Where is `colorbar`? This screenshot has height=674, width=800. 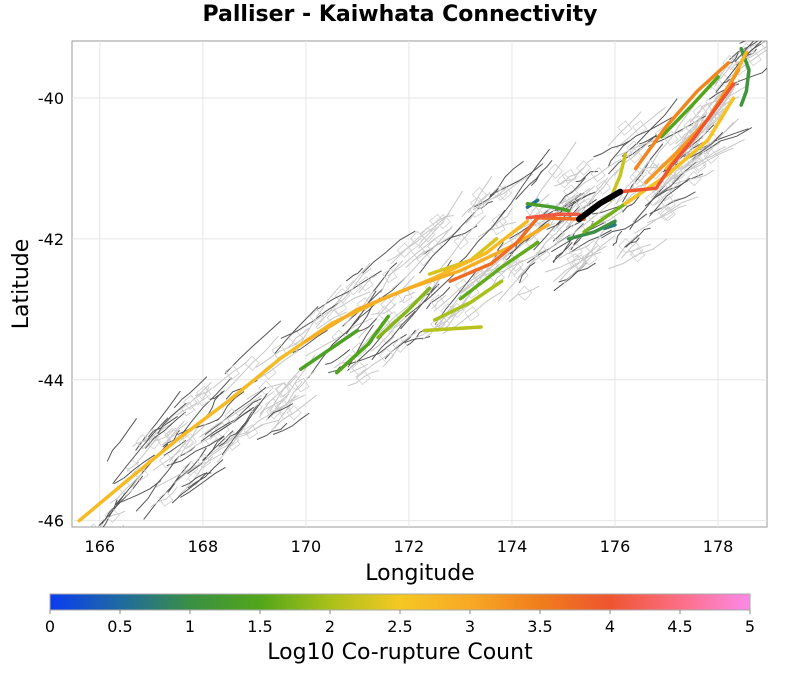 colorbar is located at coordinates (400, 602).